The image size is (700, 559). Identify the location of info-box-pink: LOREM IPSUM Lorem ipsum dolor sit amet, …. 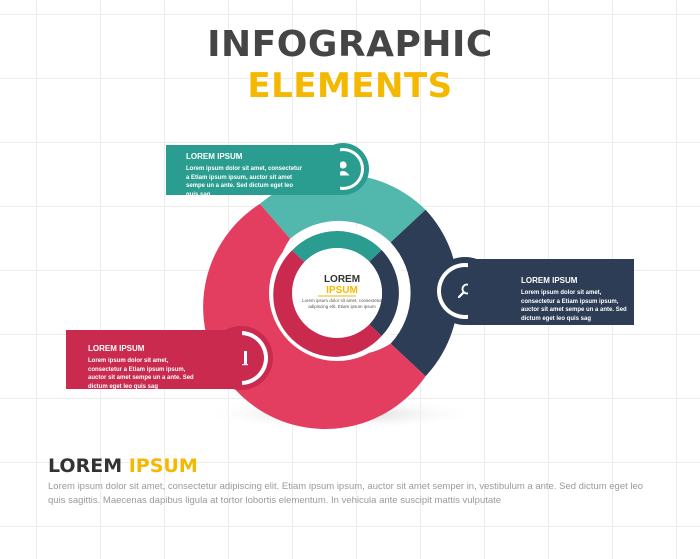
(154, 360).